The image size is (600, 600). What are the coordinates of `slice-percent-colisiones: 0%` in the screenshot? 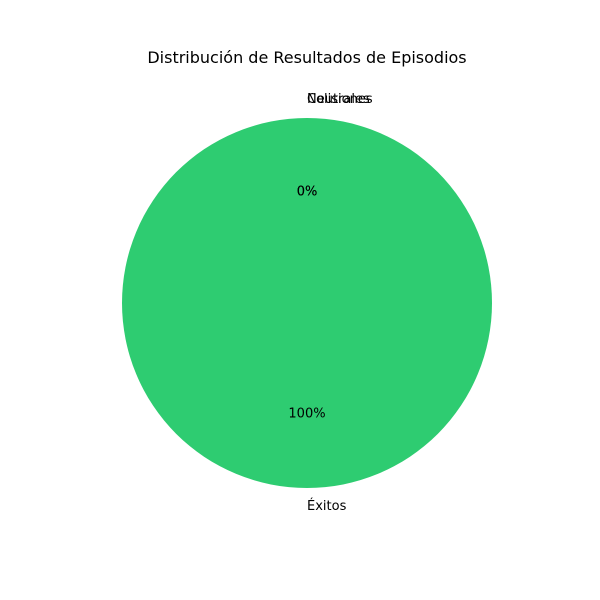 It's located at (307, 192).